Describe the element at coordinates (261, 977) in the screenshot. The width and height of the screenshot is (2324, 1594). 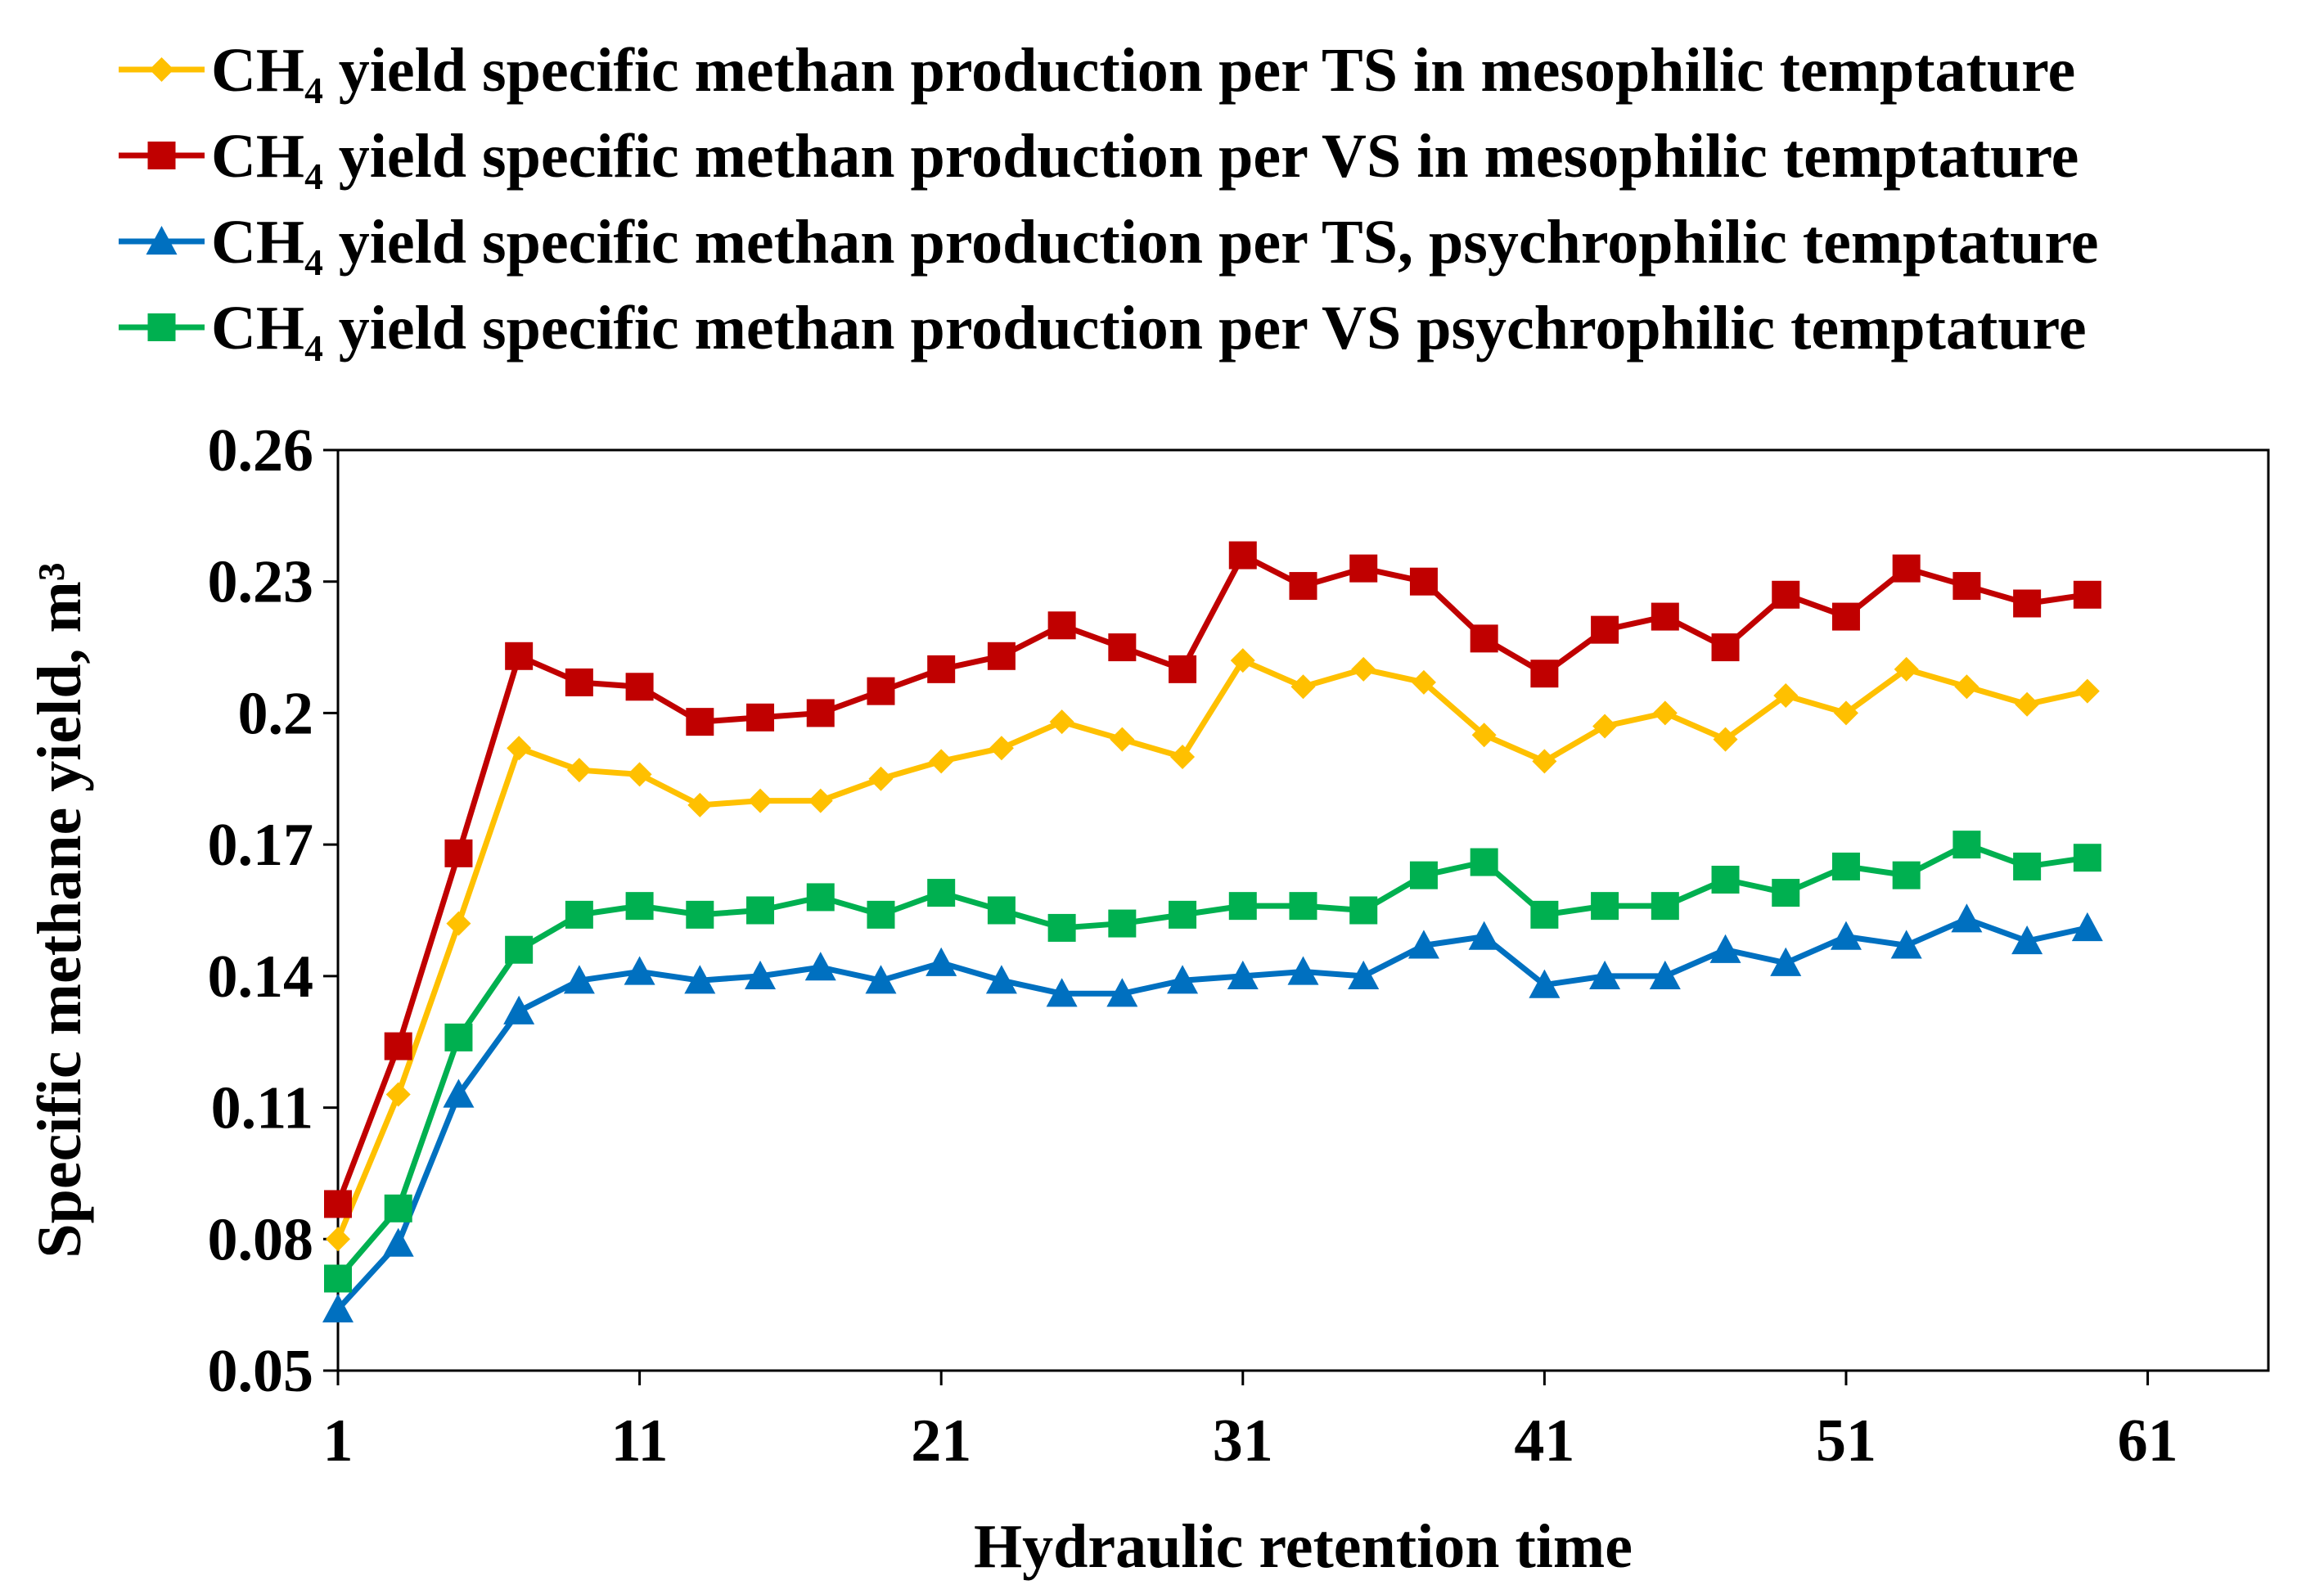
I see `y-tick-label: 0.14` at that location.